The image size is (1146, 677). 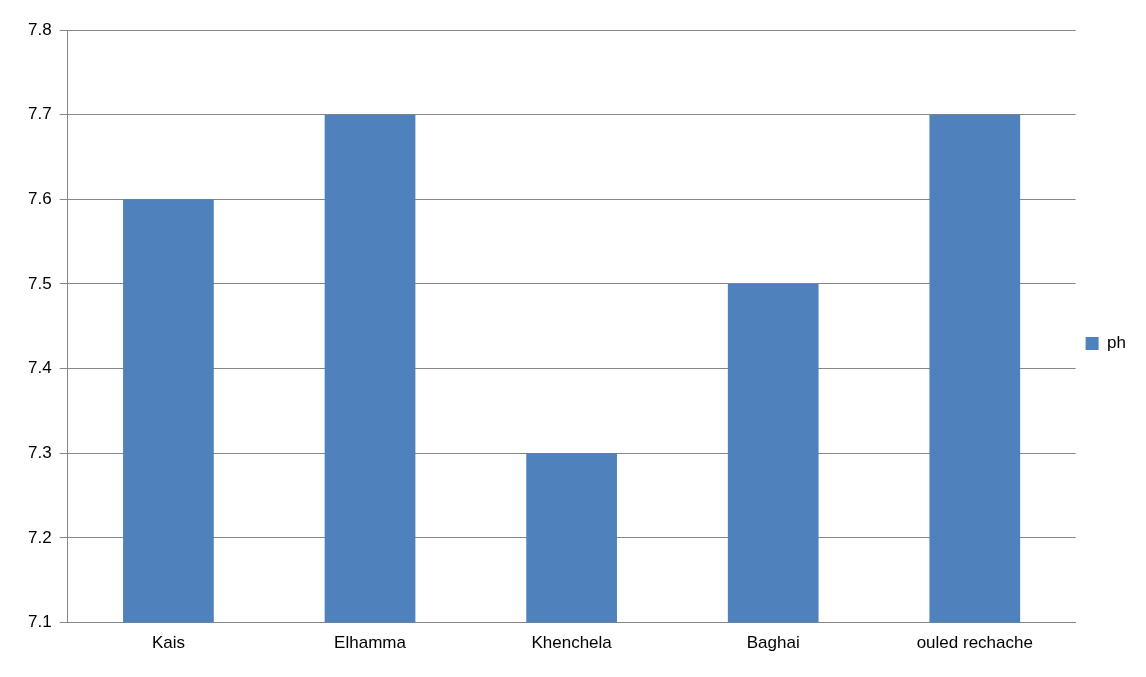 What do you see at coordinates (39, 368) in the screenshot?
I see `y-tick-label: 7.4` at bounding box center [39, 368].